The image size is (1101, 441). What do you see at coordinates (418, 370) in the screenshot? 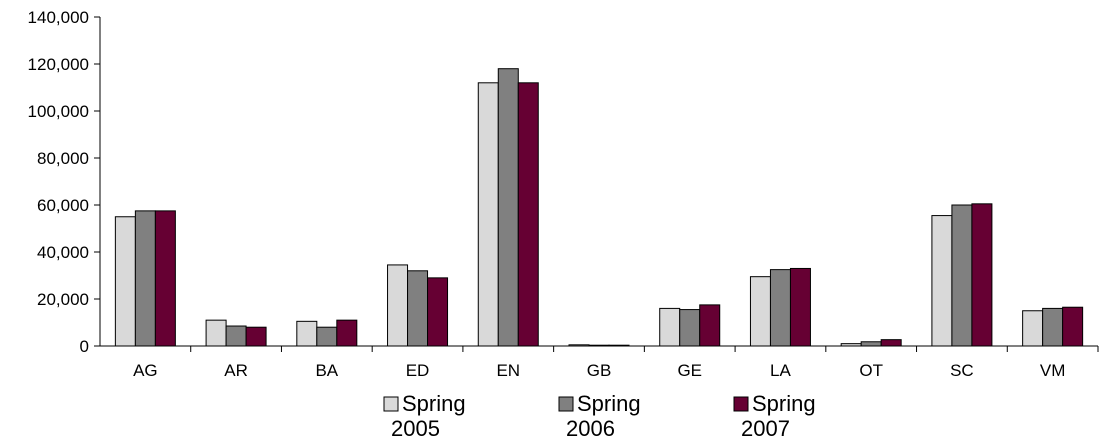
I see `x-tick-label: ED` at bounding box center [418, 370].